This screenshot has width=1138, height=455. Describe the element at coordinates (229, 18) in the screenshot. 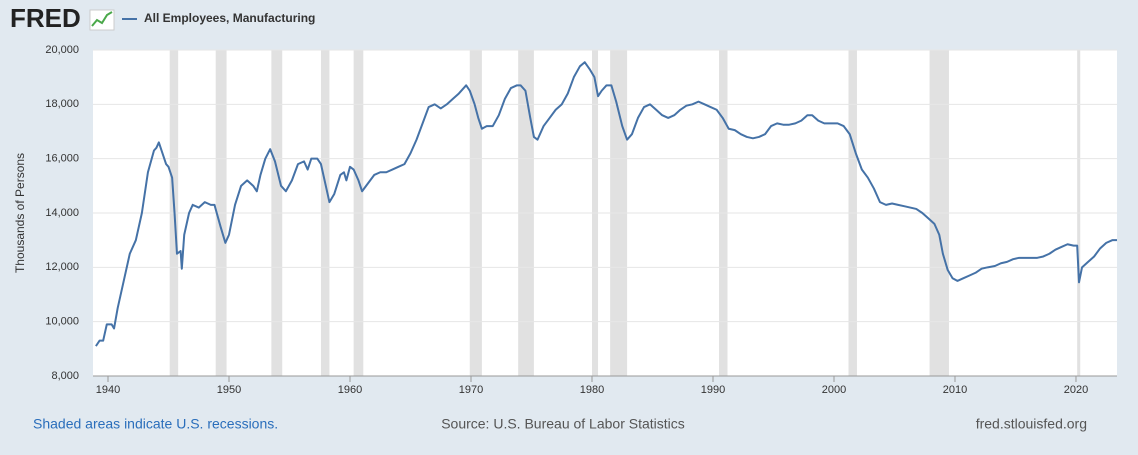

I see `legend-label: All Employees, Manufacturing` at that location.